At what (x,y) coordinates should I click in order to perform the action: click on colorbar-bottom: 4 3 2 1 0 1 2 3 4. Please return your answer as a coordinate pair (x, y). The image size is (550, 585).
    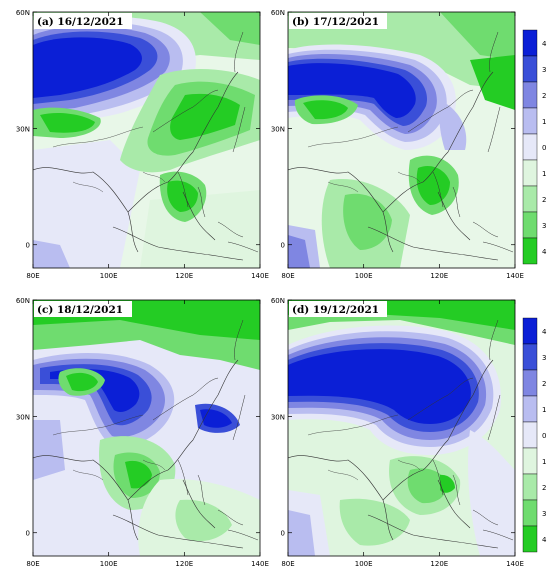
    Looking at the image, I should click on (534, 435).